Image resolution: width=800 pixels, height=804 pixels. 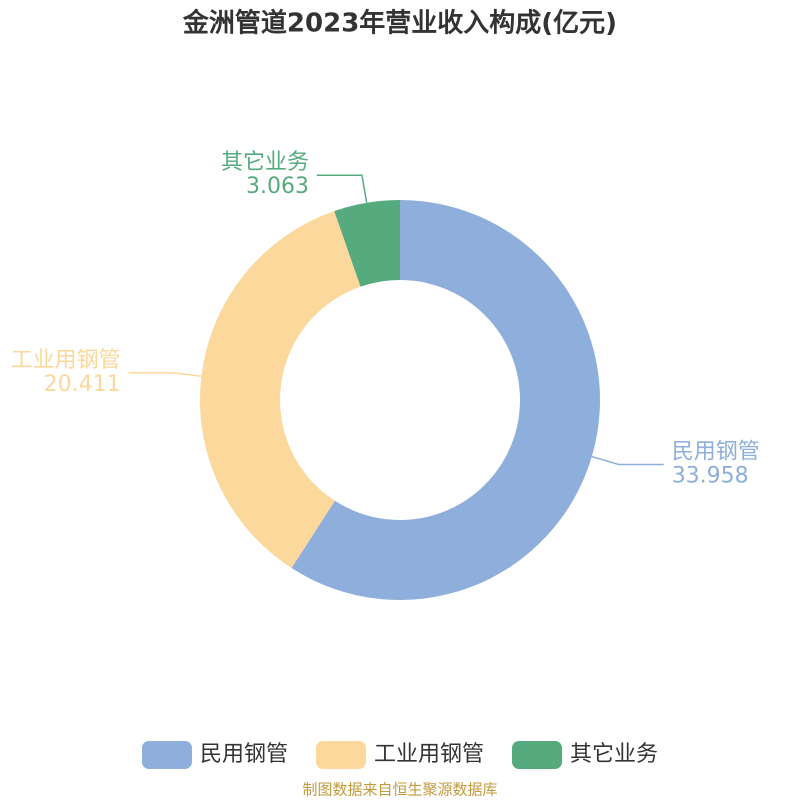 What do you see at coordinates (614, 754) in the screenshot?
I see `legend-label: 其它业务` at bounding box center [614, 754].